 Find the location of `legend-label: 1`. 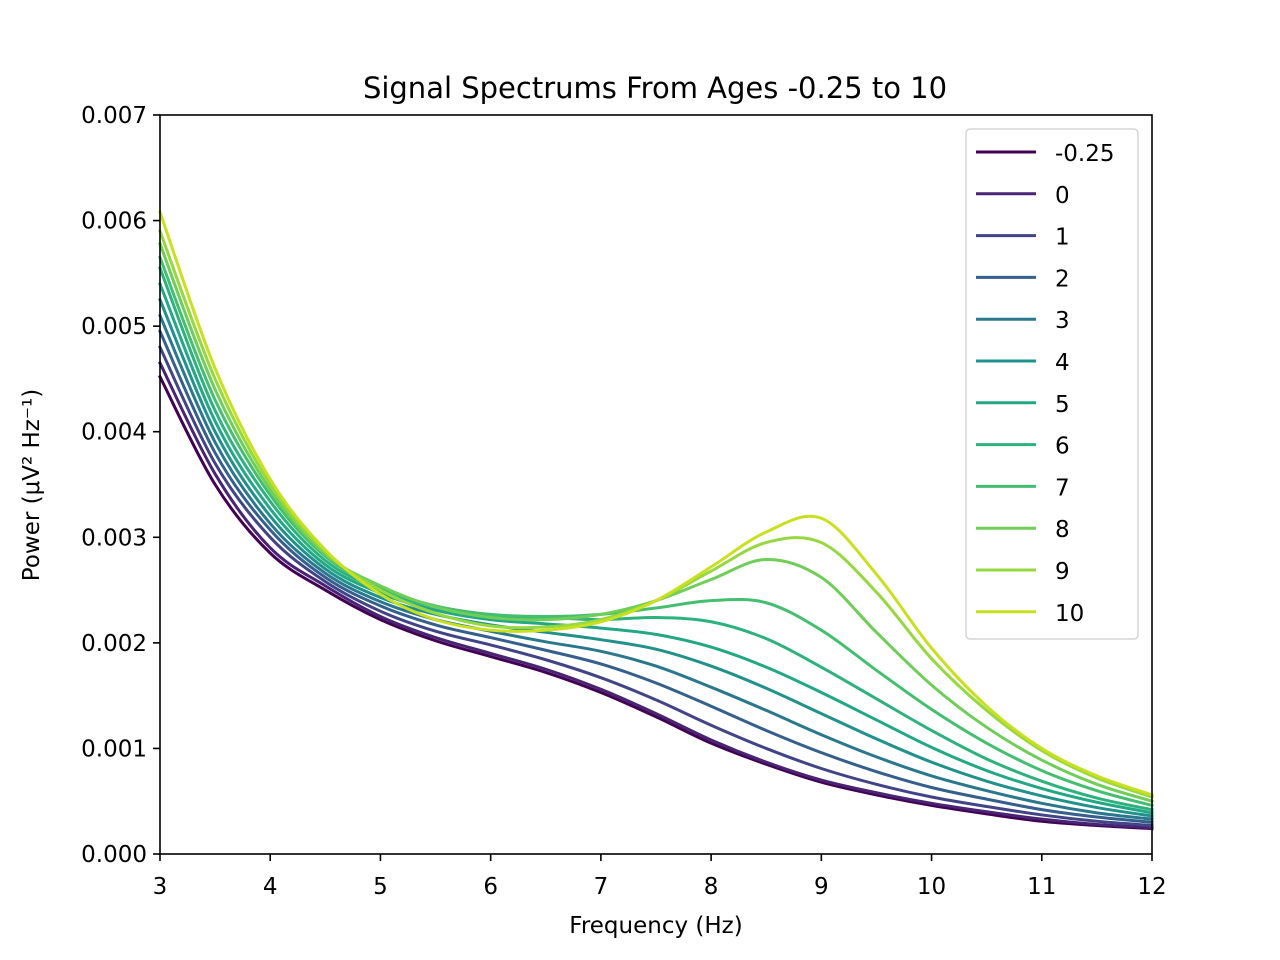

legend-label: 1 is located at coordinates (1062, 238).